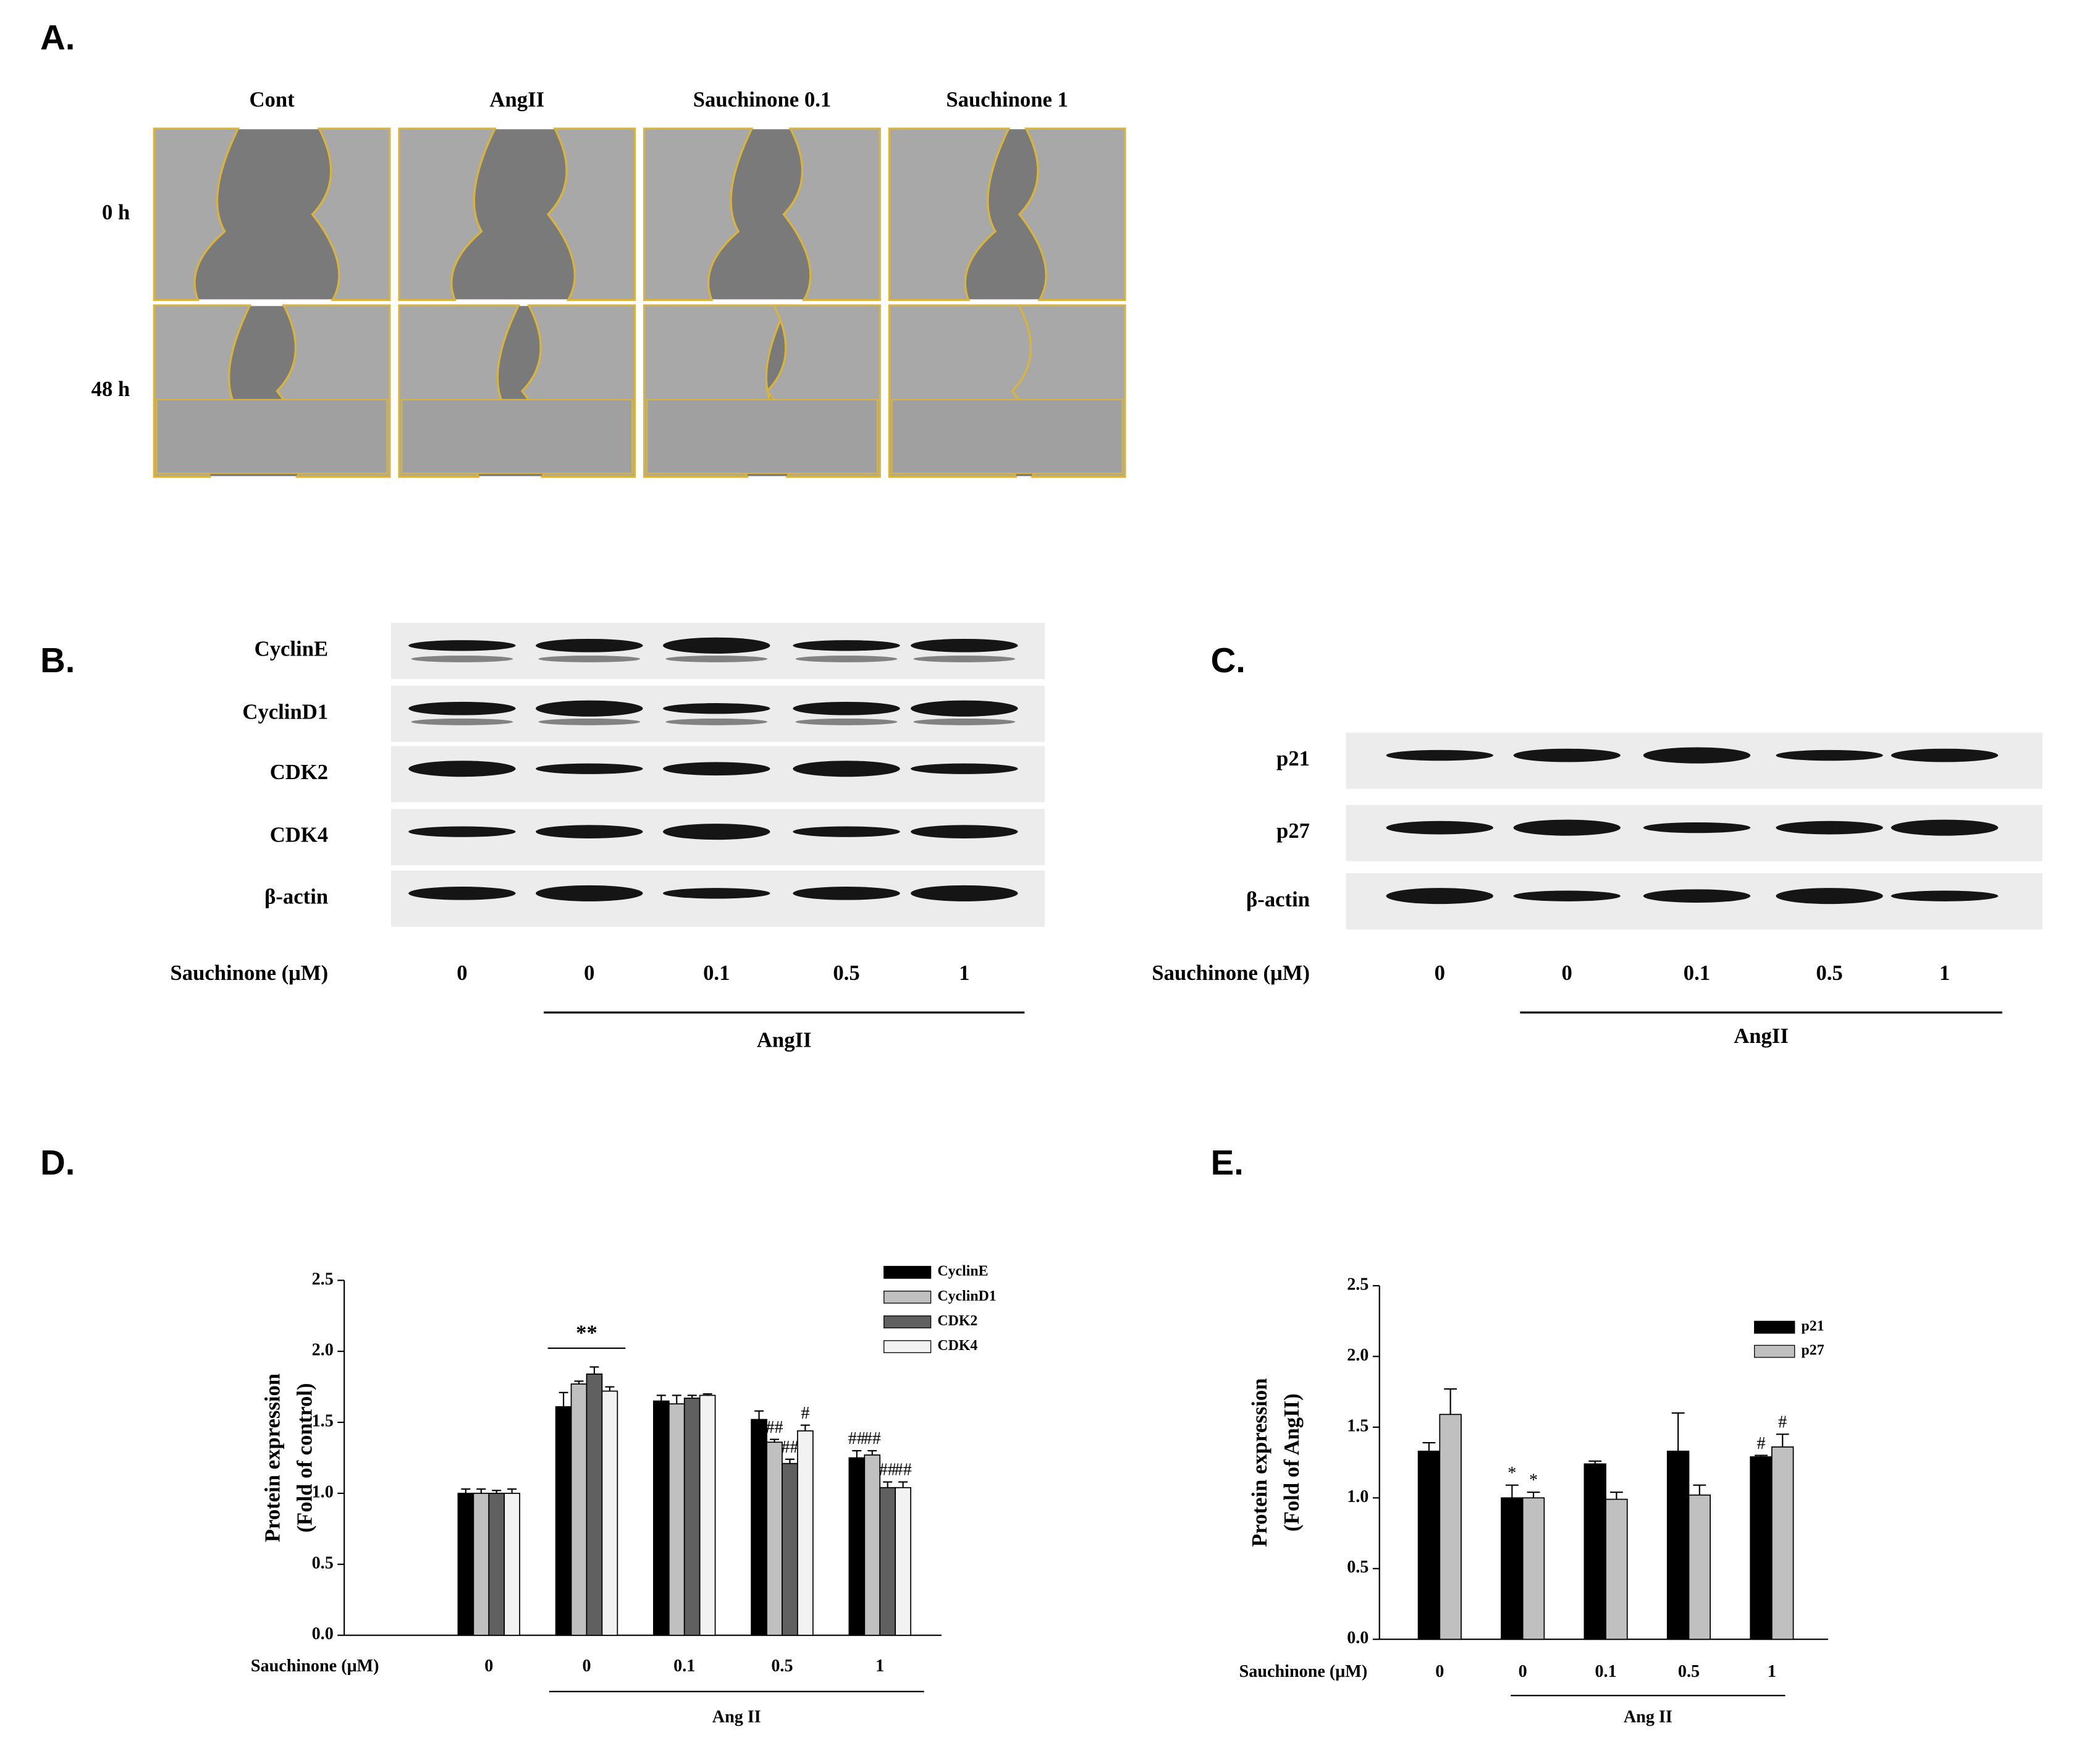  What do you see at coordinates (272, 100) in the screenshot?
I see `column-label: Cont` at bounding box center [272, 100].